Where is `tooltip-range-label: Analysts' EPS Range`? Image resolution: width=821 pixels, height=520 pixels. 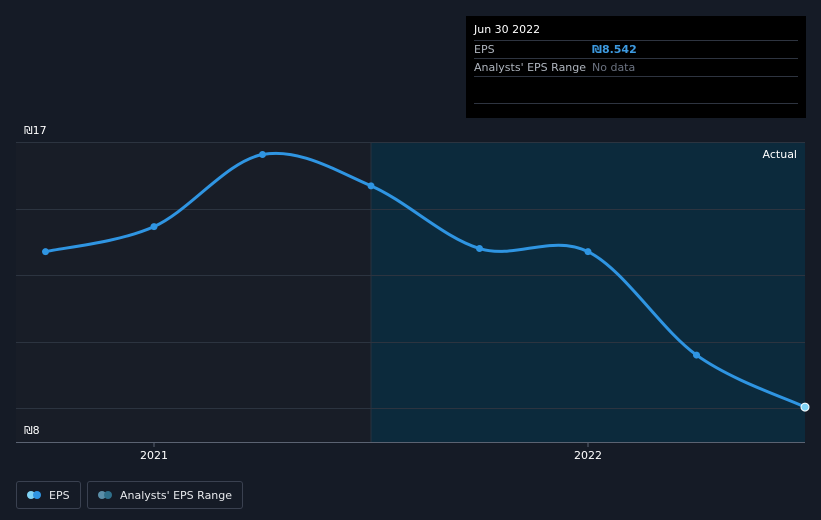
tooltip-range-label: Analysts' EPS Range is located at coordinates (530, 67).